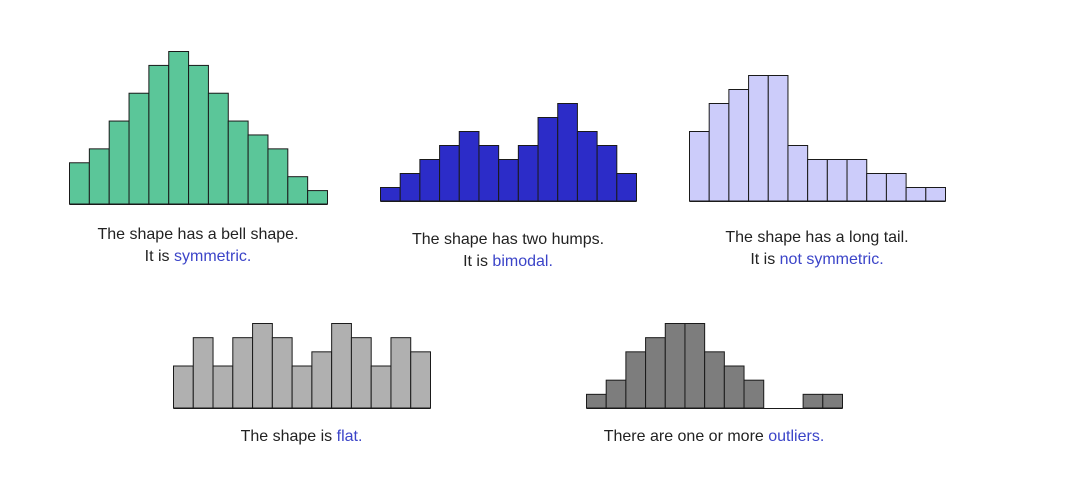 The image size is (1074, 482). Describe the element at coordinates (817, 138) in the screenshot. I see `histogram-long-tail` at that location.